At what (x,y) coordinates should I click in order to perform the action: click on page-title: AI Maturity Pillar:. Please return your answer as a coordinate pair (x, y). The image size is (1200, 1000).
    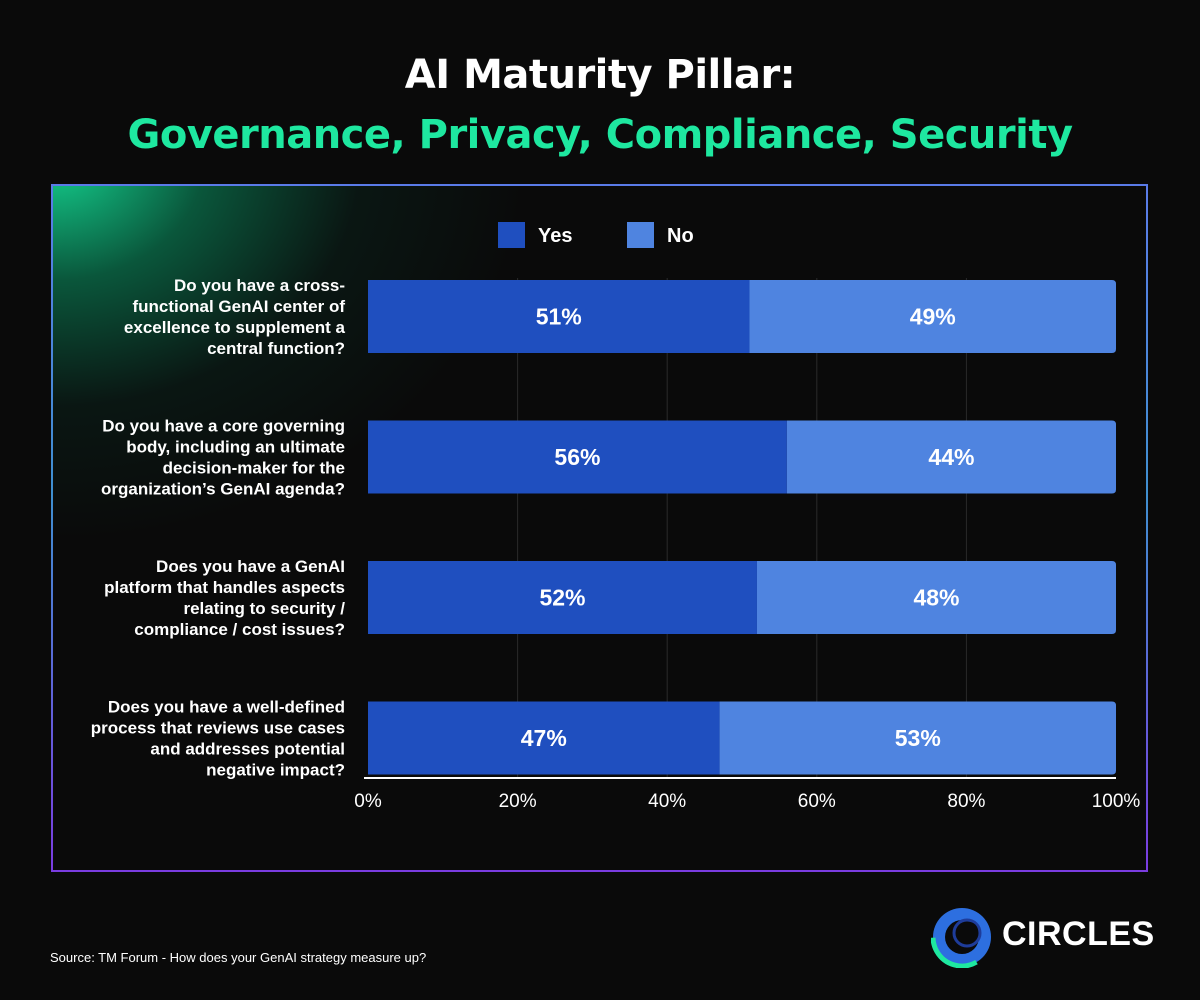
    Looking at the image, I should click on (600, 75).